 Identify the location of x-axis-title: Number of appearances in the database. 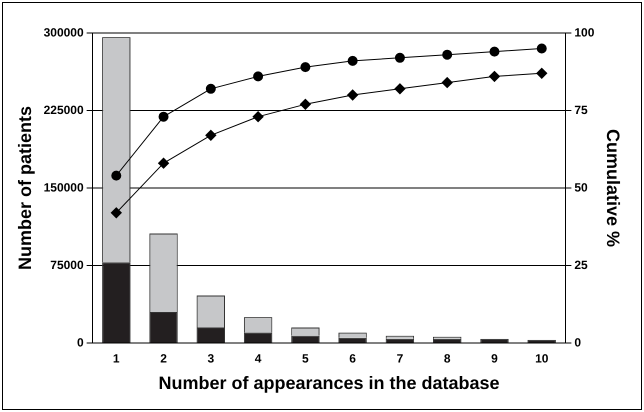
(329, 383).